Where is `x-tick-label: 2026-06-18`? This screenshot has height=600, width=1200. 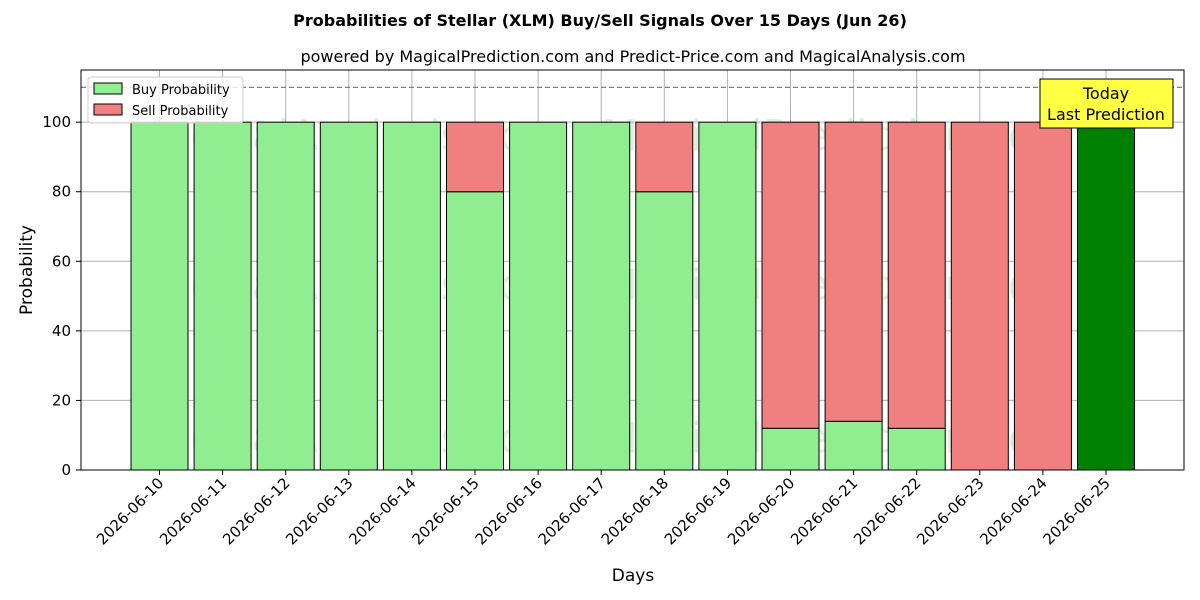
x-tick-label: 2026-06-18 is located at coordinates (635, 511).